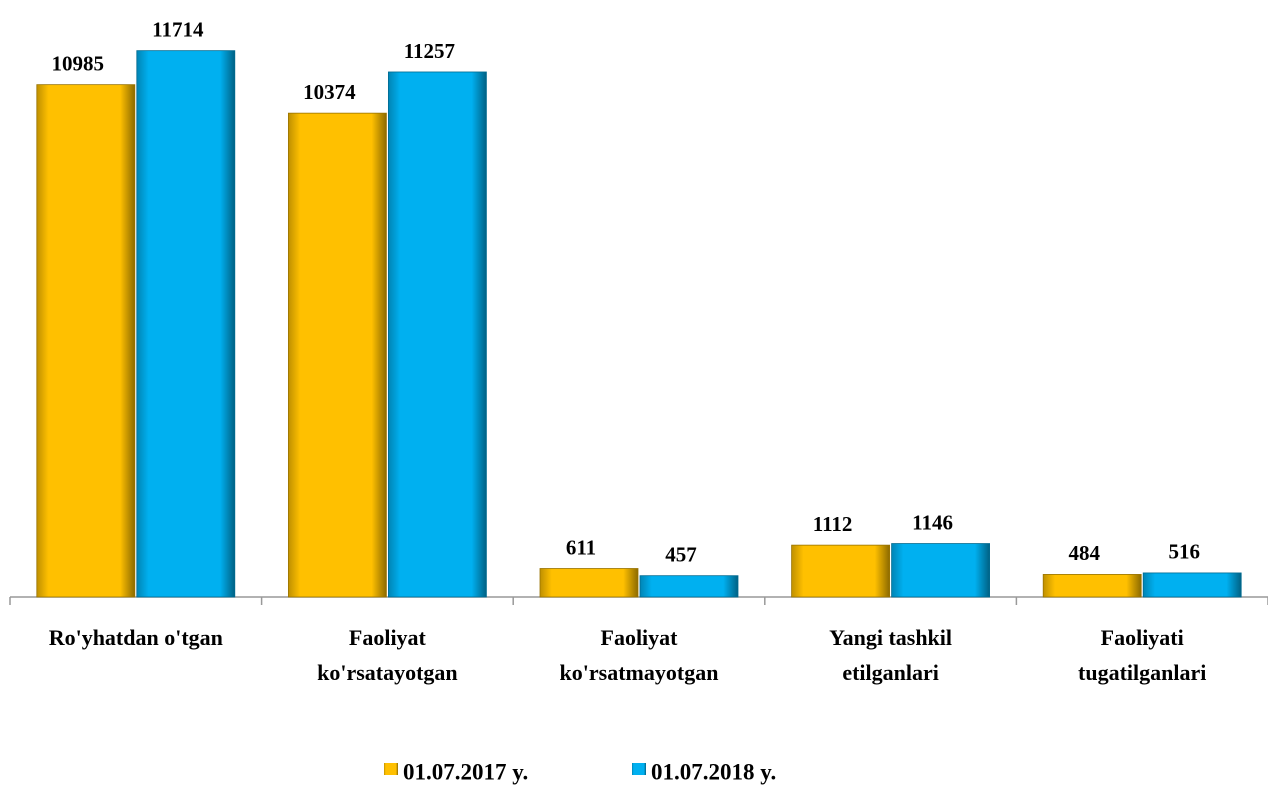 The width and height of the screenshot is (1268, 787). I want to click on legend-label: 01.07.2018 y., so click(713, 771).